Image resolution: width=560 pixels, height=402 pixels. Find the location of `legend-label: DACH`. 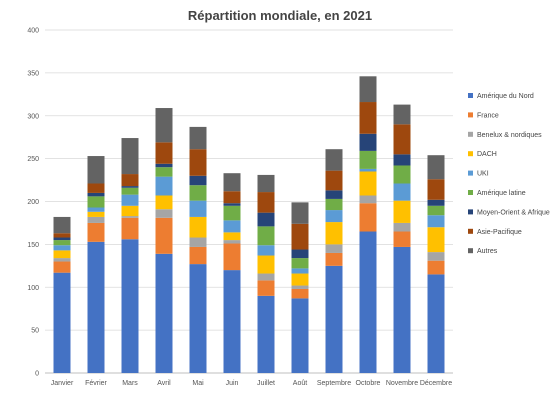

legend-label: DACH is located at coordinates (487, 154).